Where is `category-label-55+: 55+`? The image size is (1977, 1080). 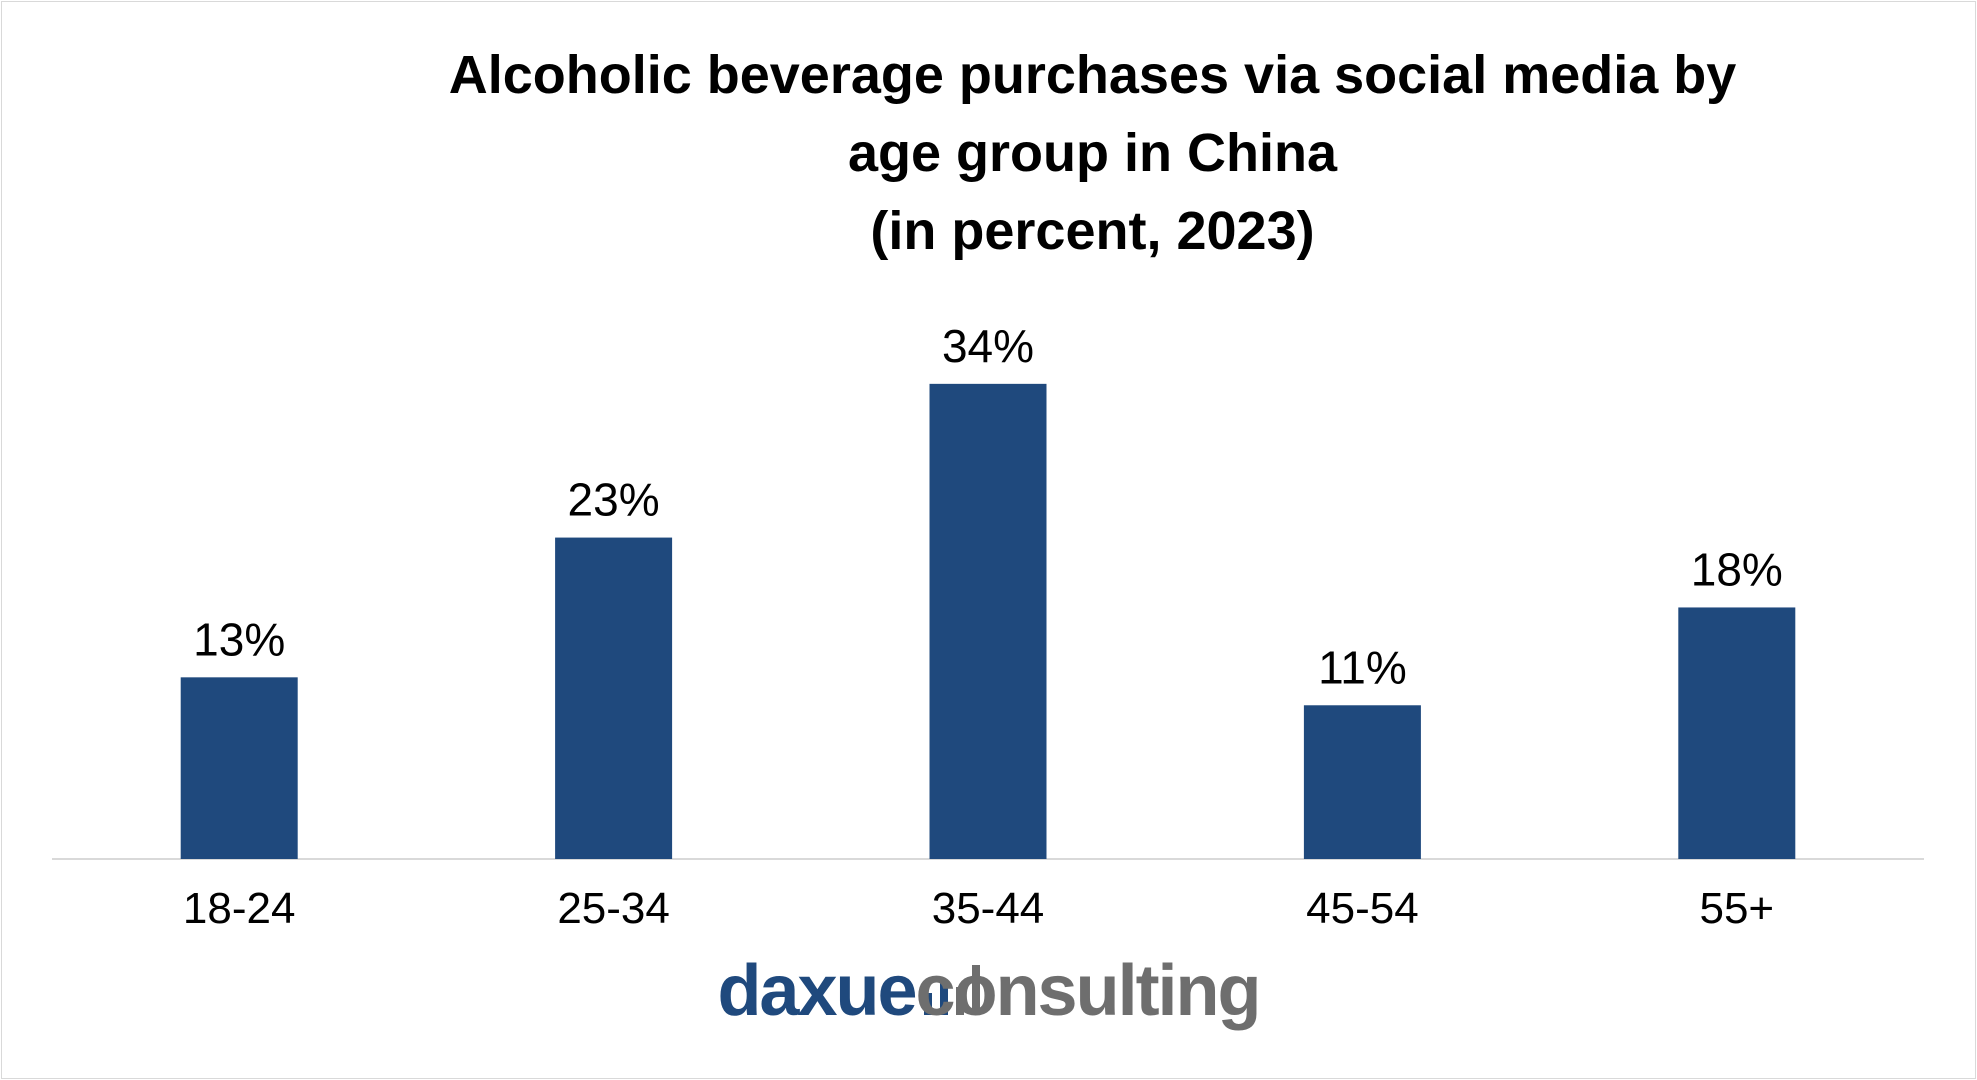 category-label-55+: 55+ is located at coordinates (1736, 908).